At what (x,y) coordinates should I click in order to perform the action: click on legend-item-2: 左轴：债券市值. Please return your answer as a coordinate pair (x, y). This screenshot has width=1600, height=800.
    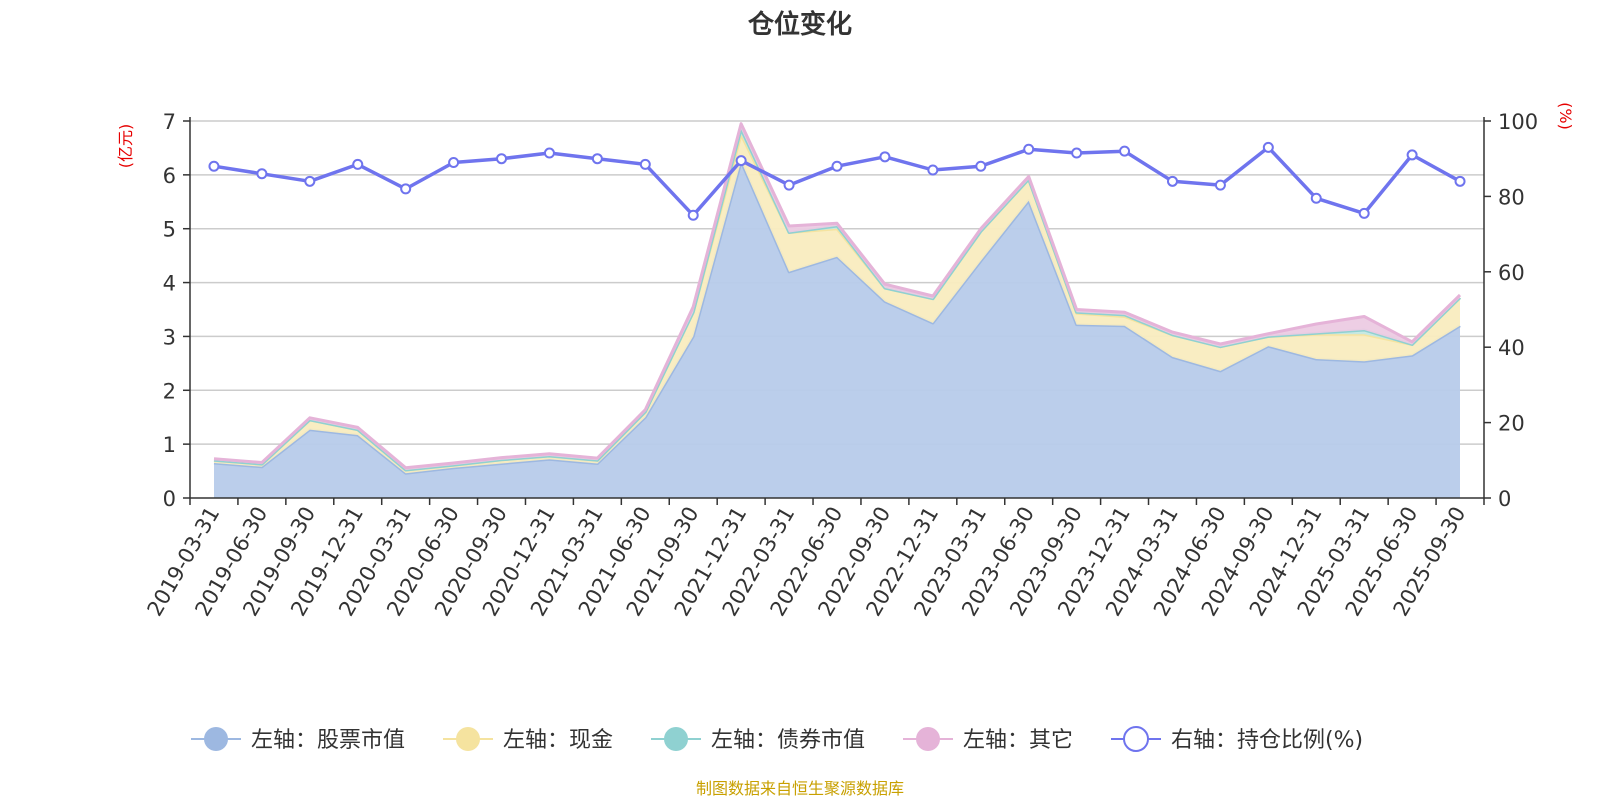
    Looking at the image, I should click on (758, 740).